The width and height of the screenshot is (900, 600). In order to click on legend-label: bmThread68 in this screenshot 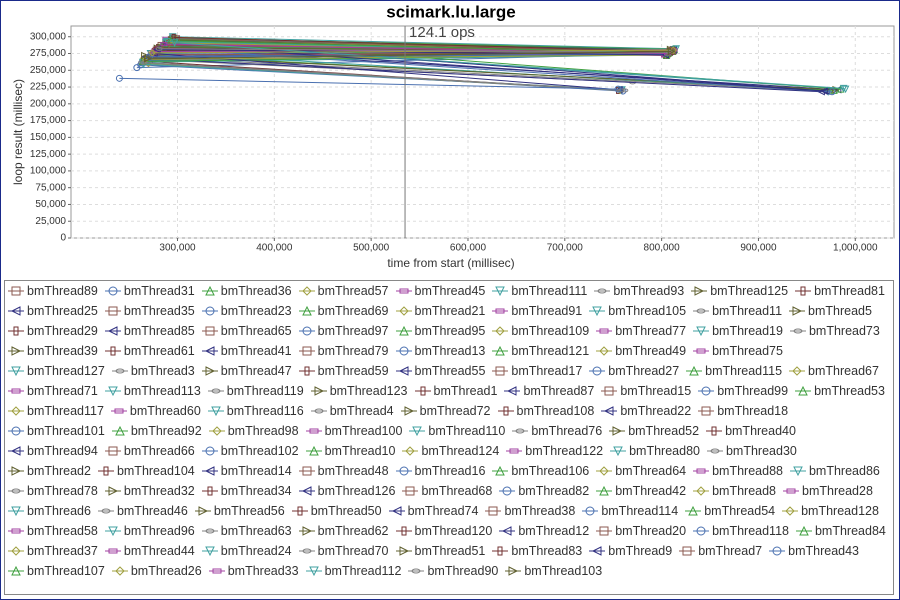, I will do `click(457, 491)`.